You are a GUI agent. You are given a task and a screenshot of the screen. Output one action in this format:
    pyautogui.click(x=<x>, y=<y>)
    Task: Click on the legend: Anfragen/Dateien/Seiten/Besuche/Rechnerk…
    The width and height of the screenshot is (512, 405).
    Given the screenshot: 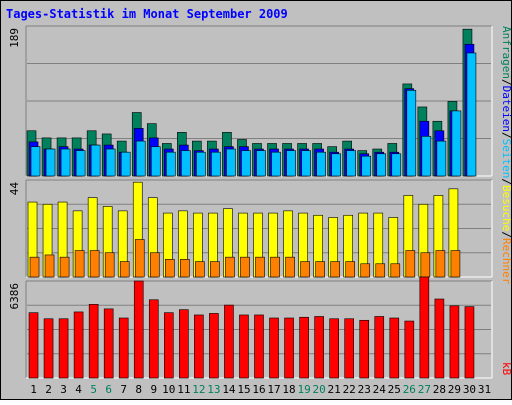 What is the action you would take?
    pyautogui.click(x=506, y=201)
    